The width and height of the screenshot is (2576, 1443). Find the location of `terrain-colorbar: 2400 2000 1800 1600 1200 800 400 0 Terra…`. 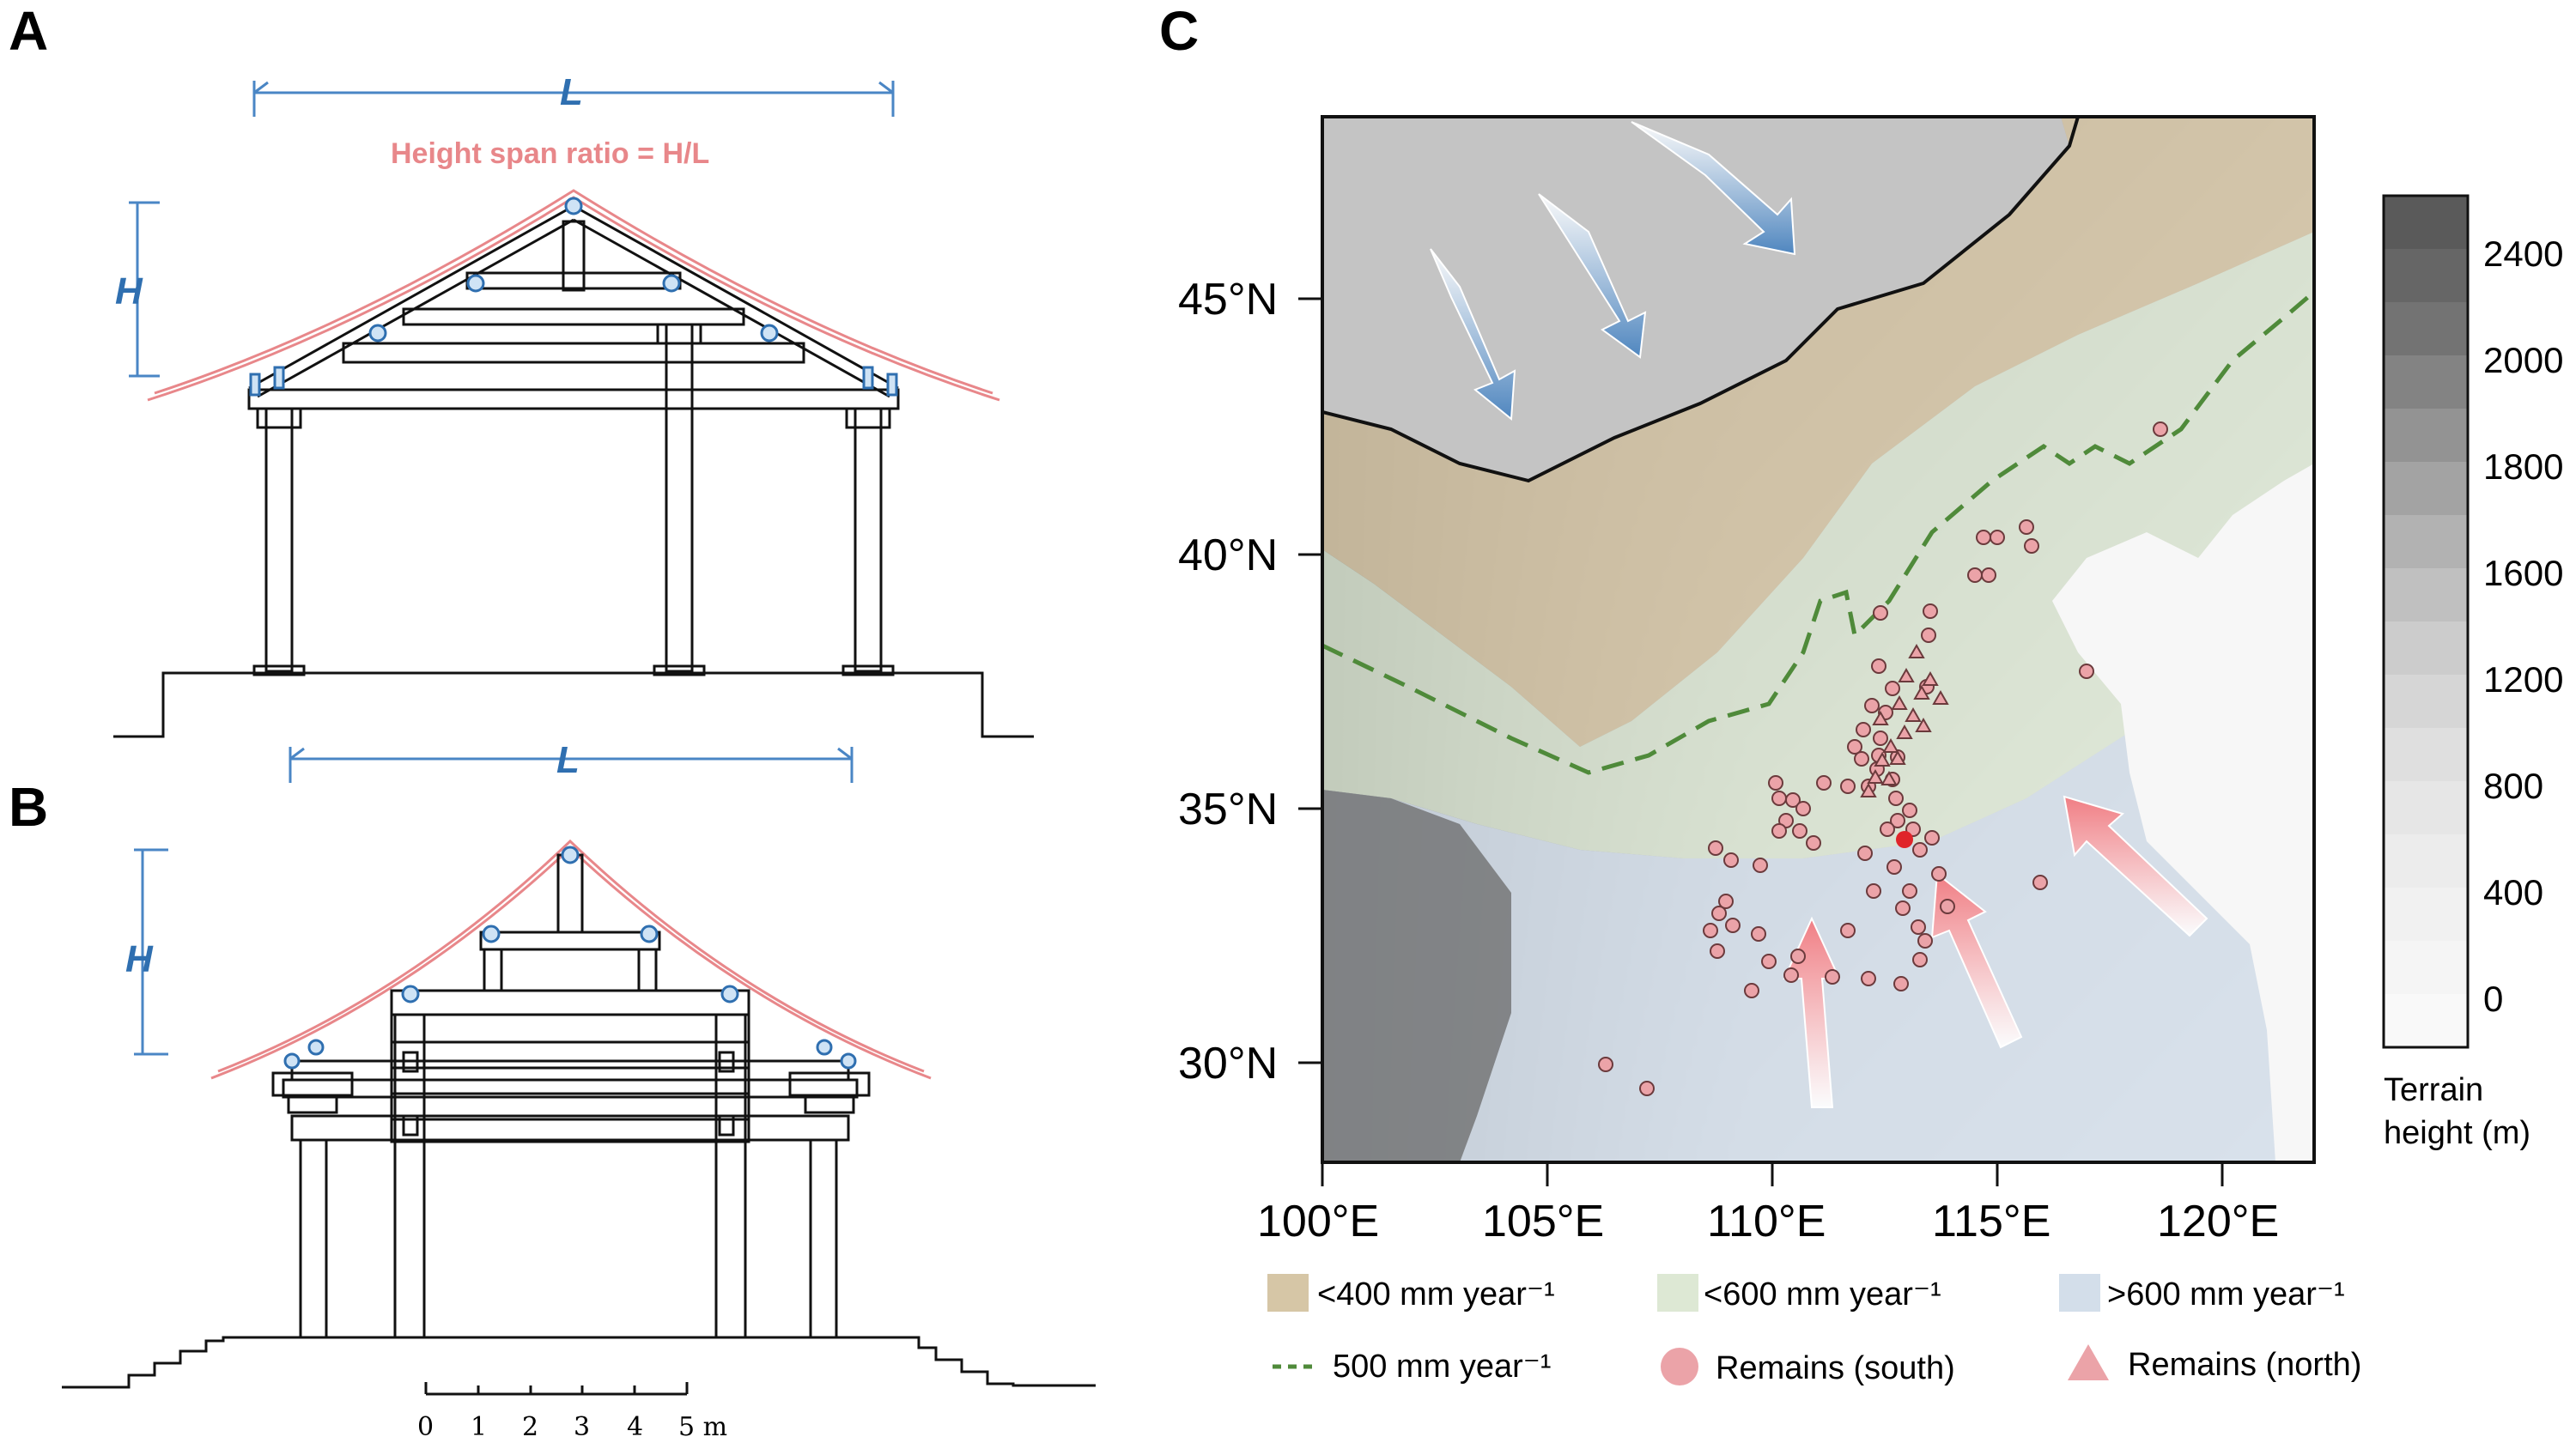

terrain-colorbar: 2400 2000 1800 1600 1200 800 400 0 Terra… is located at coordinates (2472, 672).